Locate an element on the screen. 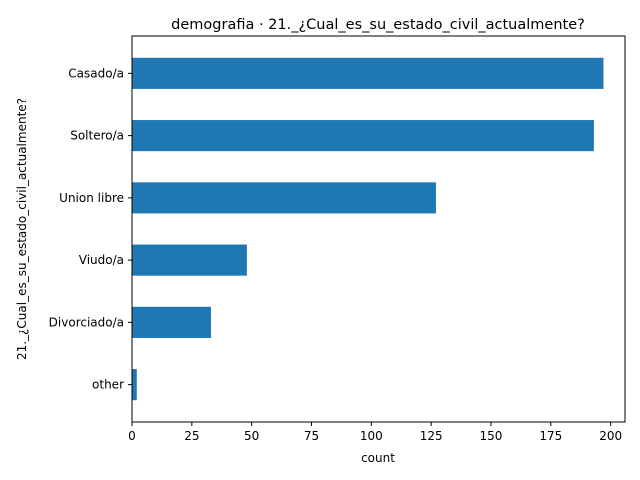 Image resolution: width=640 pixels, height=480 pixels. y-tick-label: Casado/a is located at coordinates (96, 73).